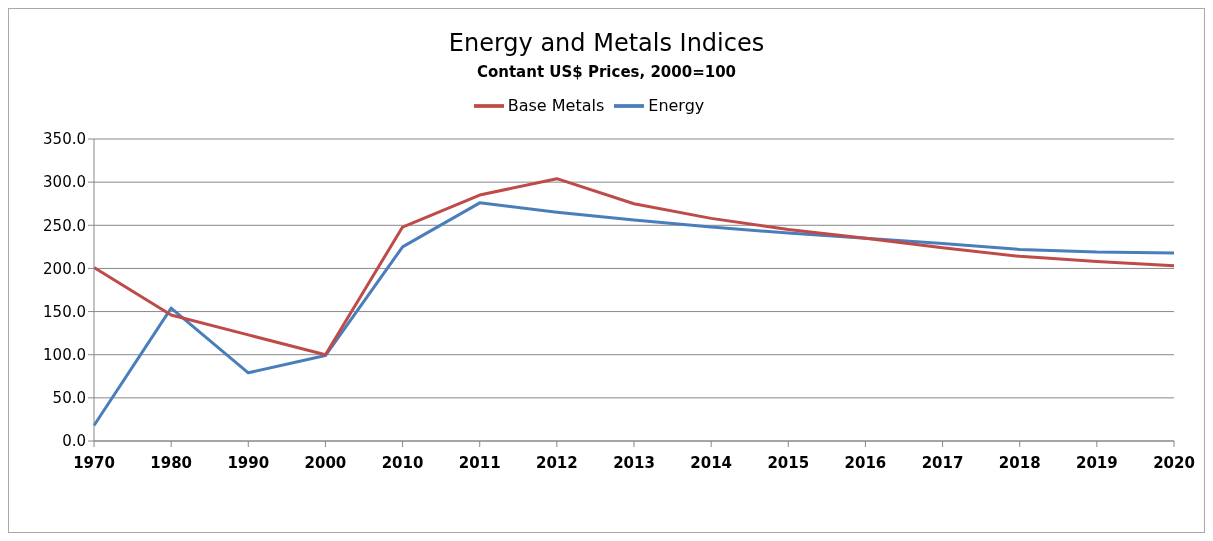 This screenshot has height=541, width=1213. What do you see at coordinates (325, 462) in the screenshot?
I see `x-tick-label: 2000` at bounding box center [325, 462].